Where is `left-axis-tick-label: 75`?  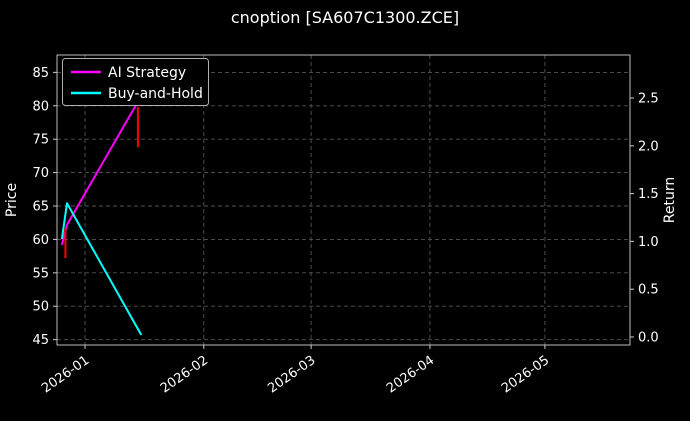
left-axis-tick-label: 75 is located at coordinates (40, 140).